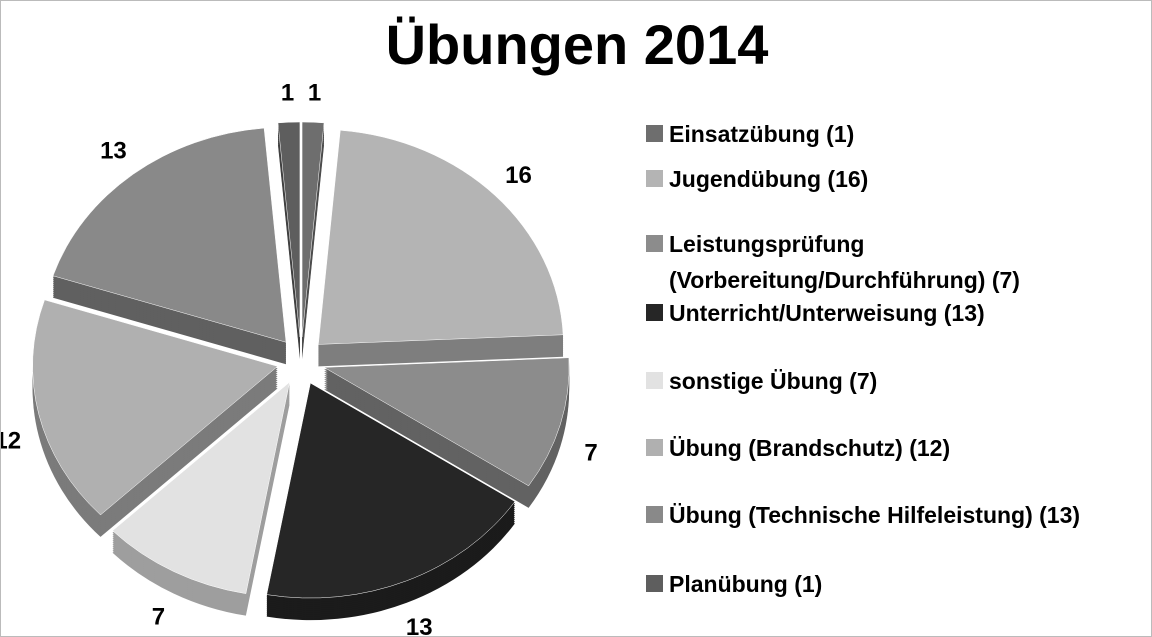 This screenshot has height=637, width=1152. What do you see at coordinates (827, 313) in the screenshot?
I see `legend-label: Unterricht/Unterweisung (13)` at bounding box center [827, 313].